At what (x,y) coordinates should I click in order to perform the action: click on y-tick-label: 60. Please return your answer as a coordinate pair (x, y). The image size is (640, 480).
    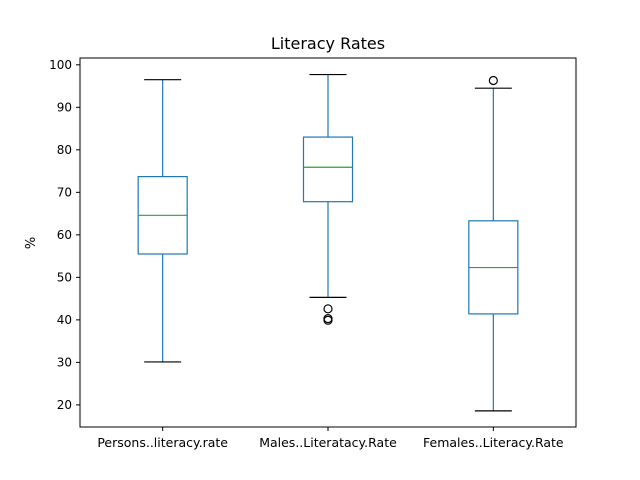
    Looking at the image, I should click on (64, 235).